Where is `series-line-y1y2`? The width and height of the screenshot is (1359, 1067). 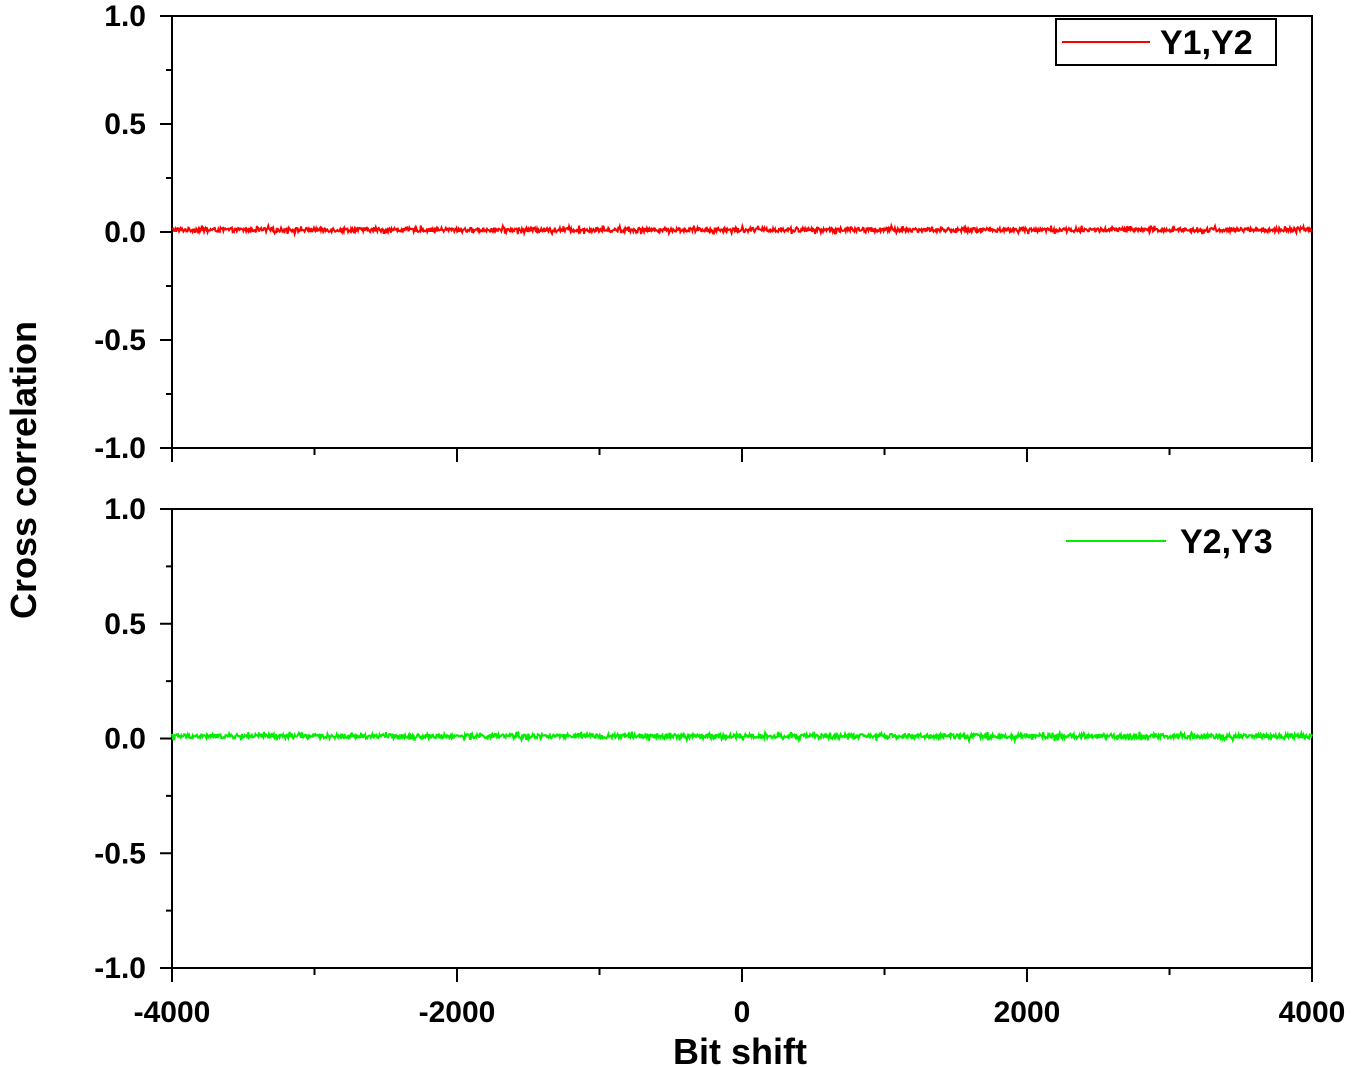 series-line-y1y2 is located at coordinates (742, 230).